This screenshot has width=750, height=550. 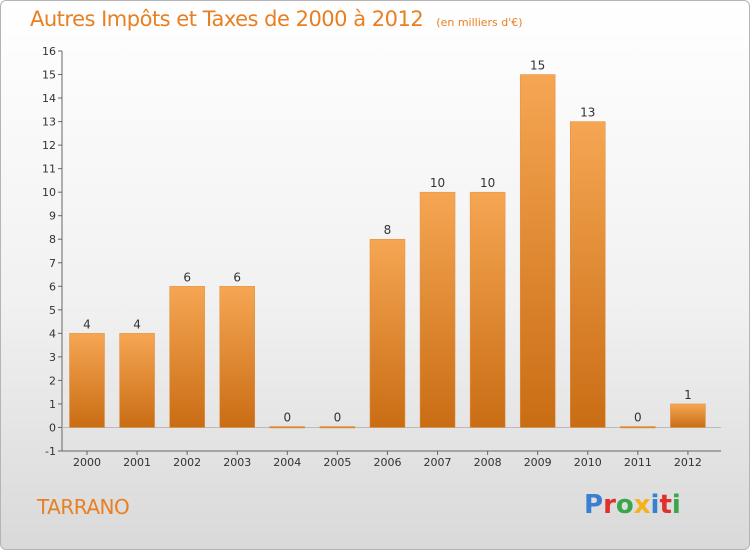 What do you see at coordinates (337, 427) in the screenshot?
I see `bar-2005` at bounding box center [337, 427].